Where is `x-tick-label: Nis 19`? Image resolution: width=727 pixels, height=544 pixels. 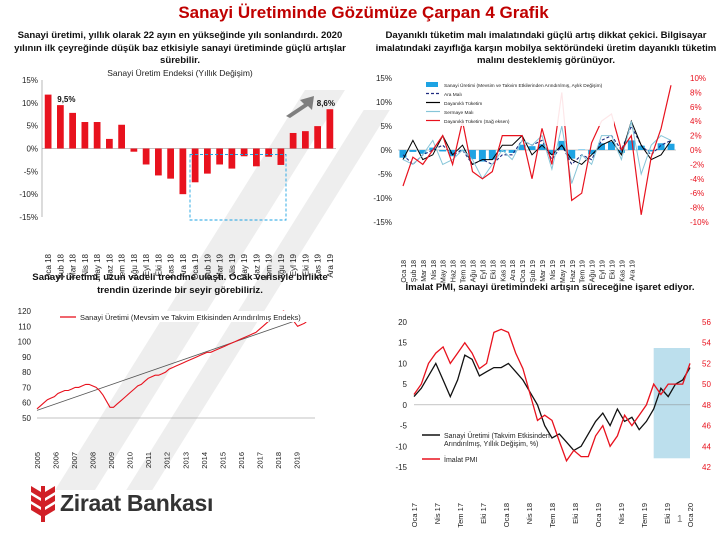 x-tick-label: Nis 19 is located at coordinates (621, 513).